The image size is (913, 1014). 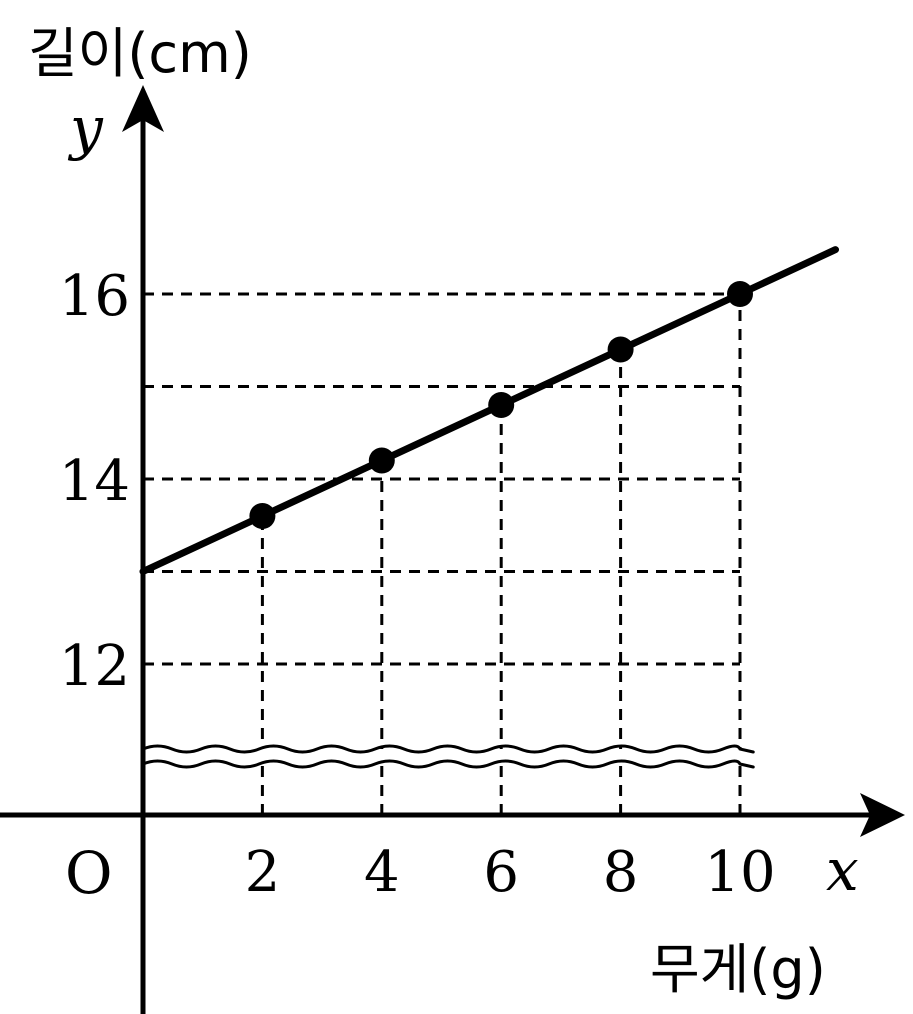 What do you see at coordinates (448, 764) in the screenshot?
I see `axis-break-wave-bottom` at bounding box center [448, 764].